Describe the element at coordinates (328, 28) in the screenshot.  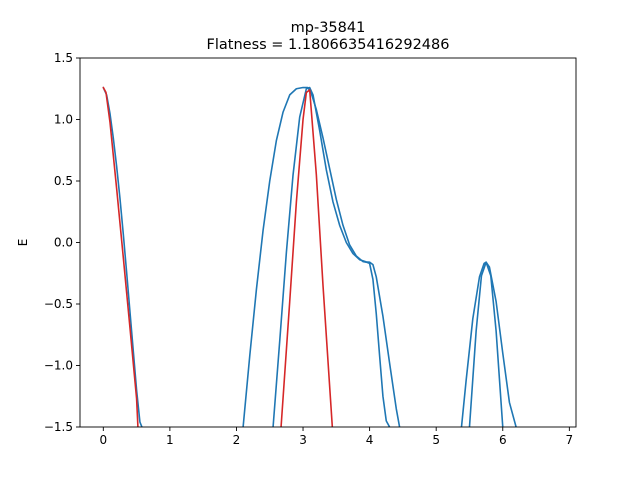
I see `chart-title: mp-35841` at that location.